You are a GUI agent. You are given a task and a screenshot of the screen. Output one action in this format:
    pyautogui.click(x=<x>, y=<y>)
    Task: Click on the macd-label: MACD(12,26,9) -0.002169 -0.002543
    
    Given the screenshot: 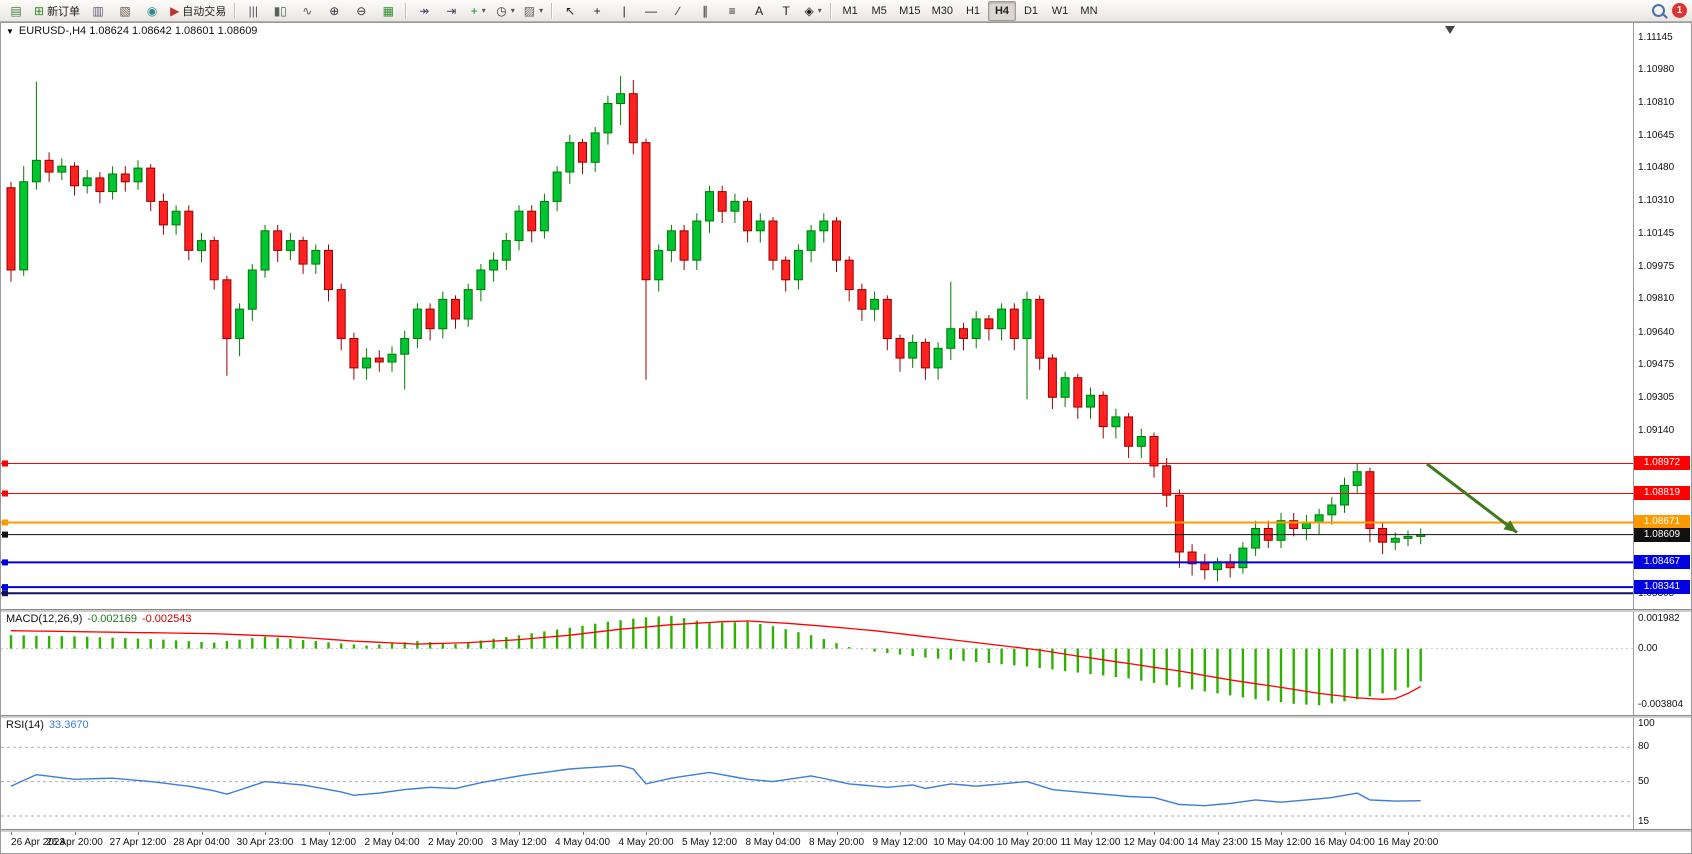 What is the action you would take?
    pyautogui.click(x=99, y=619)
    